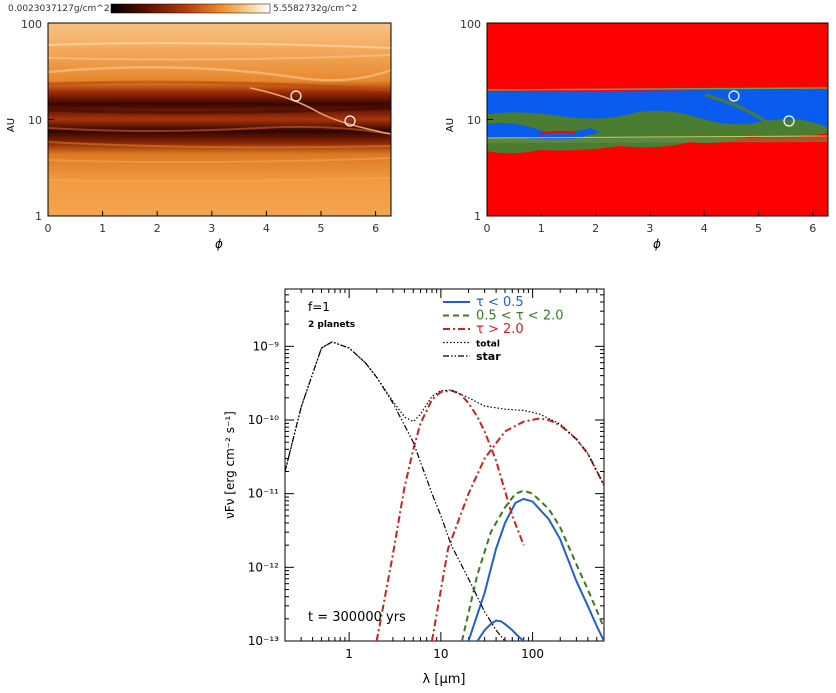 The width and height of the screenshot is (836, 693). Describe the element at coordinates (444, 679) in the screenshot. I see `x-axis-label-3: λ [μm]` at that location.